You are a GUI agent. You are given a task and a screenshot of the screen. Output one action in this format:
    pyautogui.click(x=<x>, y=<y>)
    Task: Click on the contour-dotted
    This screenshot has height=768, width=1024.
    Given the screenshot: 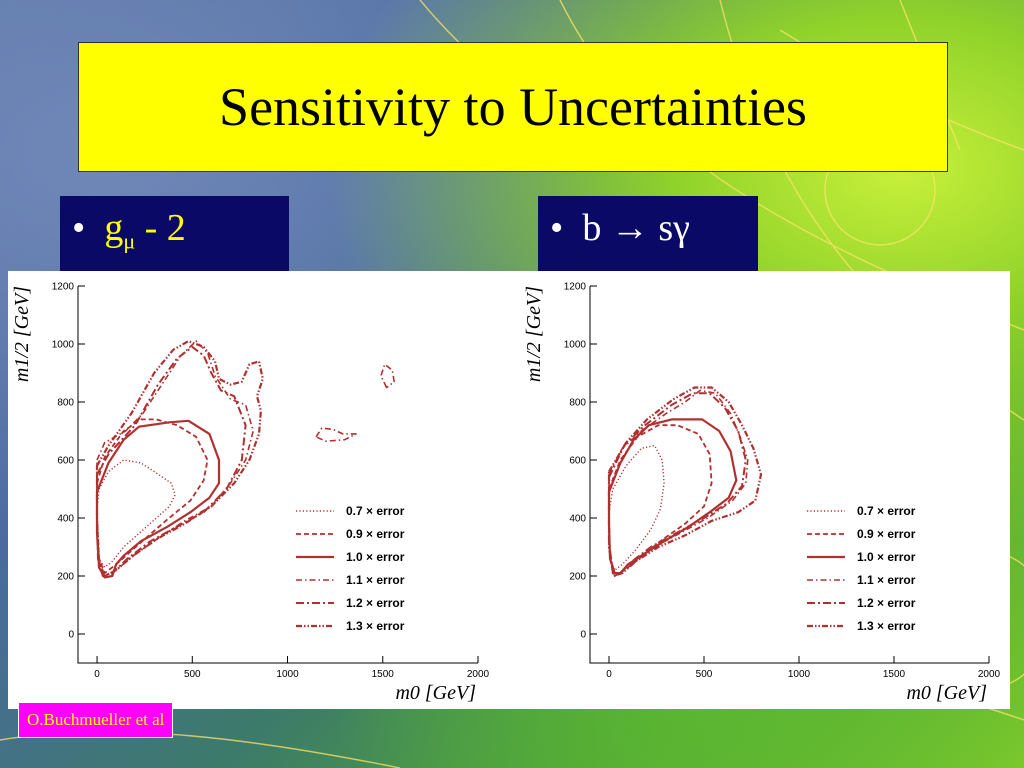 What is the action you would take?
    pyautogui.click(x=636, y=507)
    